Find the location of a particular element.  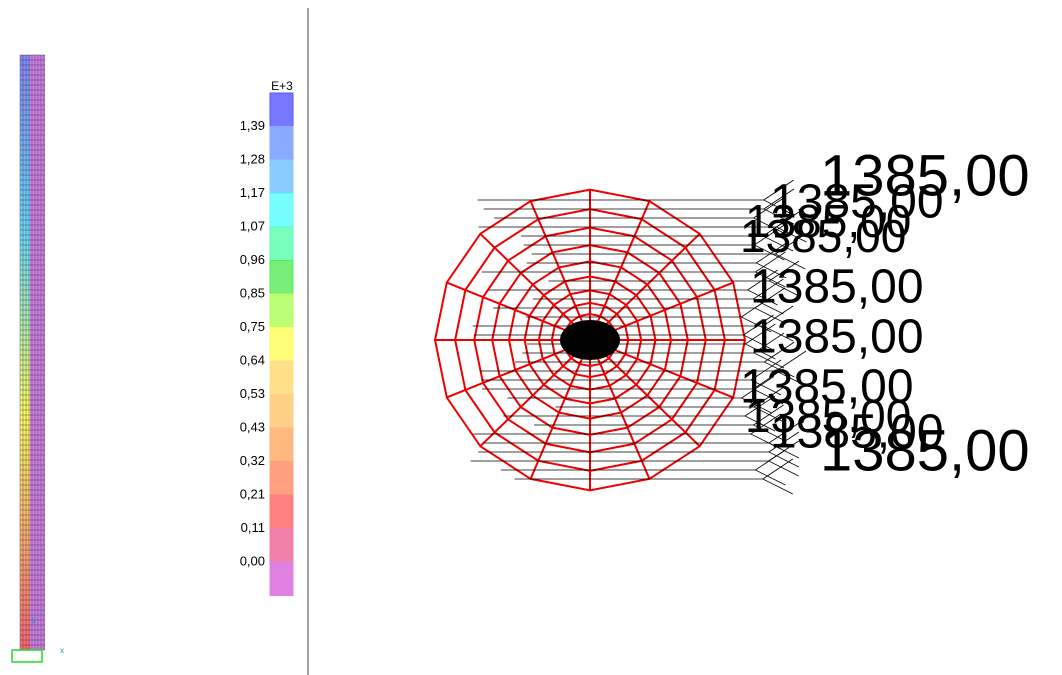

load-head is located at coordinates (778, 476).